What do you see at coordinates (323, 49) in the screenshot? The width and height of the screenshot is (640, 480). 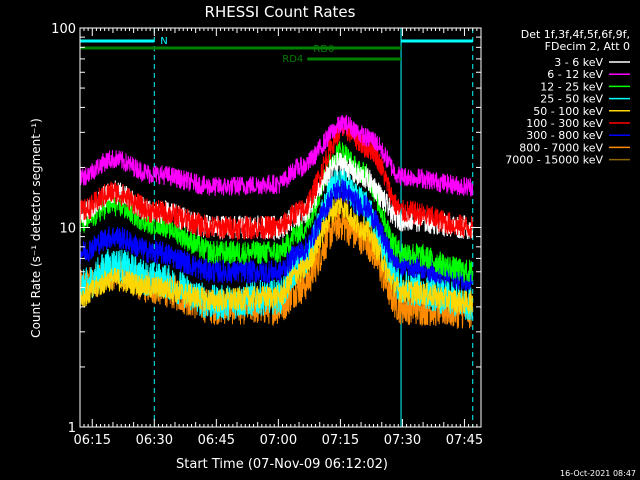 I see `rd0-label: RD0` at bounding box center [323, 49].